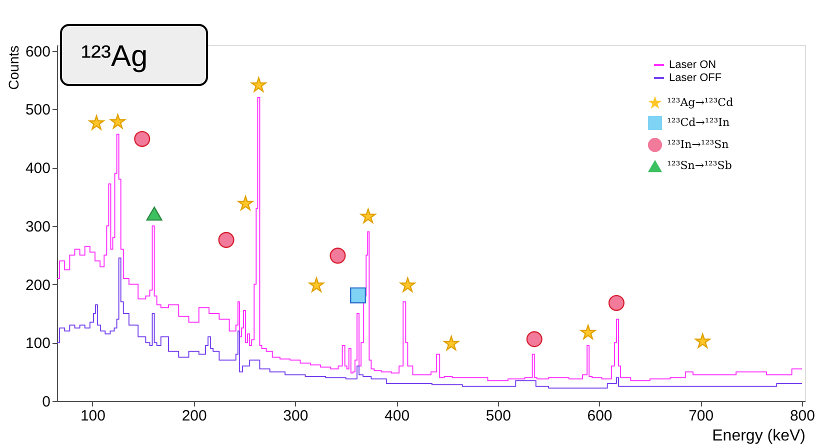 This screenshot has height=447, width=829. I want to click on y-tick-label: 100, so click(37, 343).